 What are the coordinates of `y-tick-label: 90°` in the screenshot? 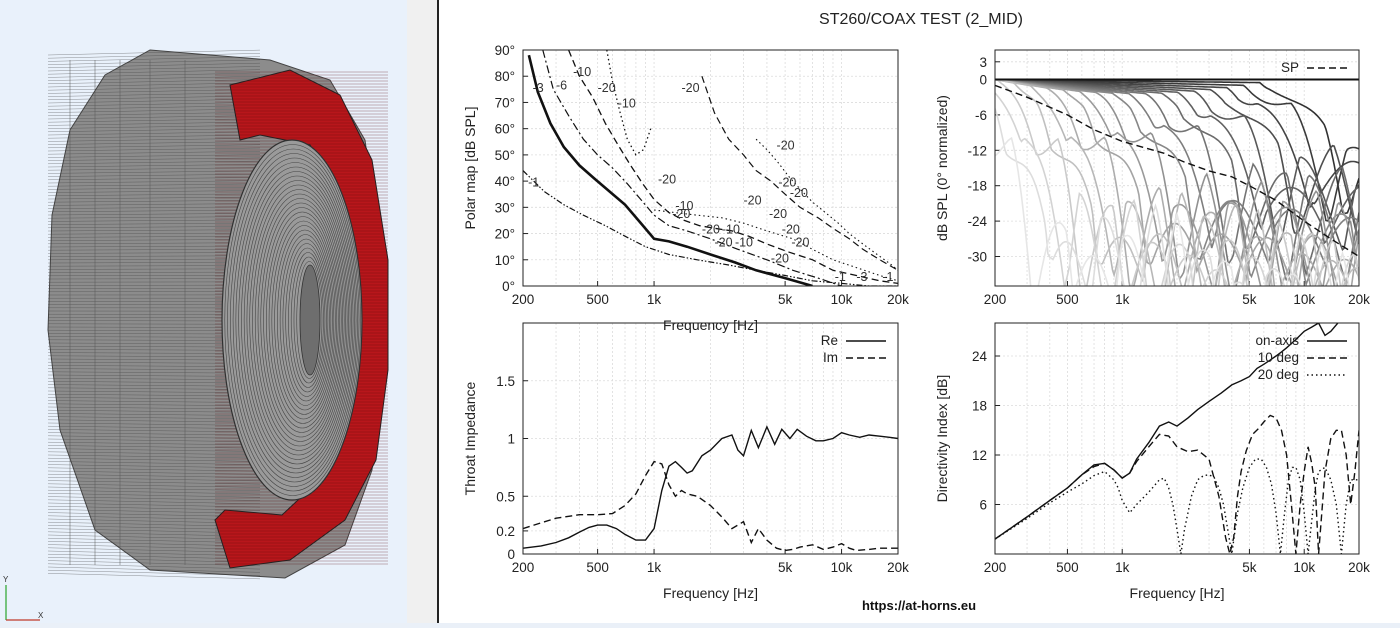 It's located at (505, 50).